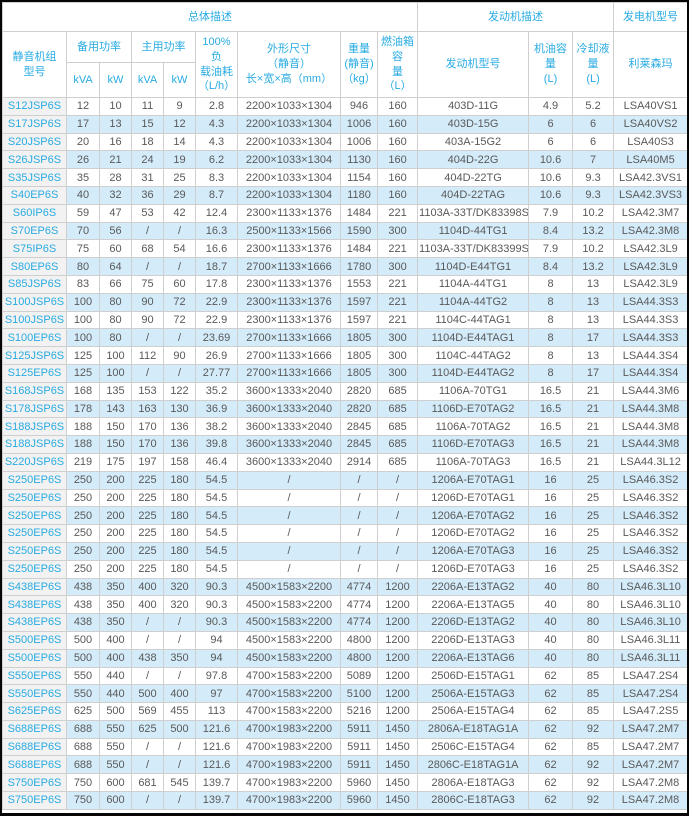 This screenshot has height=816, width=689. Describe the element at coordinates (83, 302) in the screenshot. I see `spec-cell: 100` at that location.